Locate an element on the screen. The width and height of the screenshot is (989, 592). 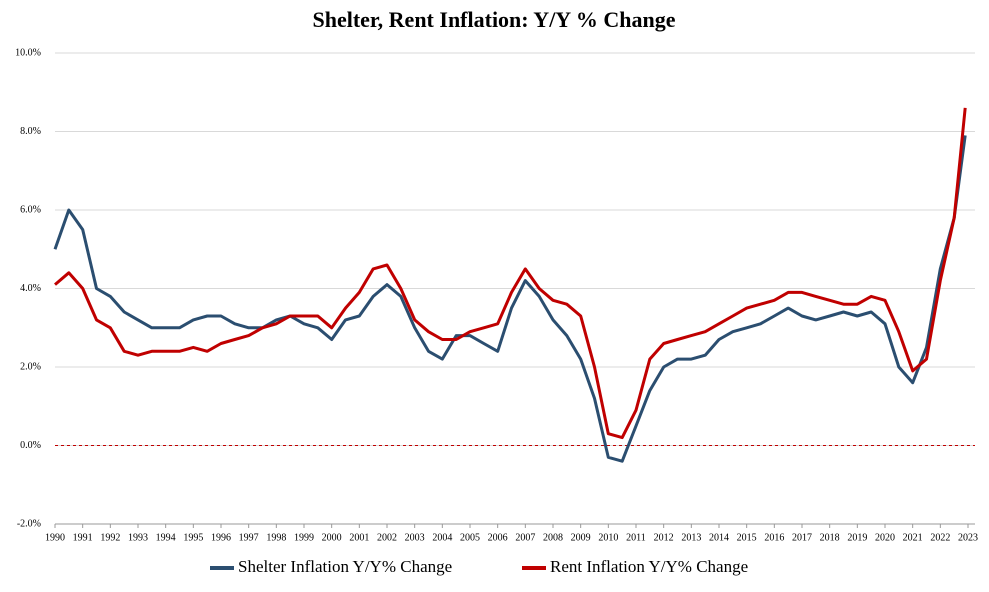
x-tick-label: 1997 is located at coordinates (249, 537).